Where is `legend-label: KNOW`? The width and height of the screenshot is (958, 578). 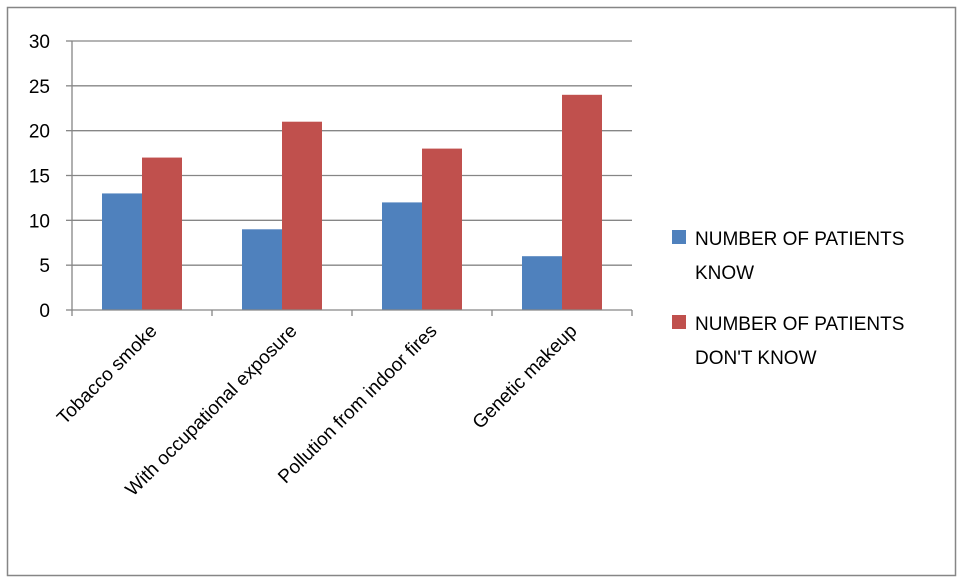
legend-label: KNOW is located at coordinates (724, 273).